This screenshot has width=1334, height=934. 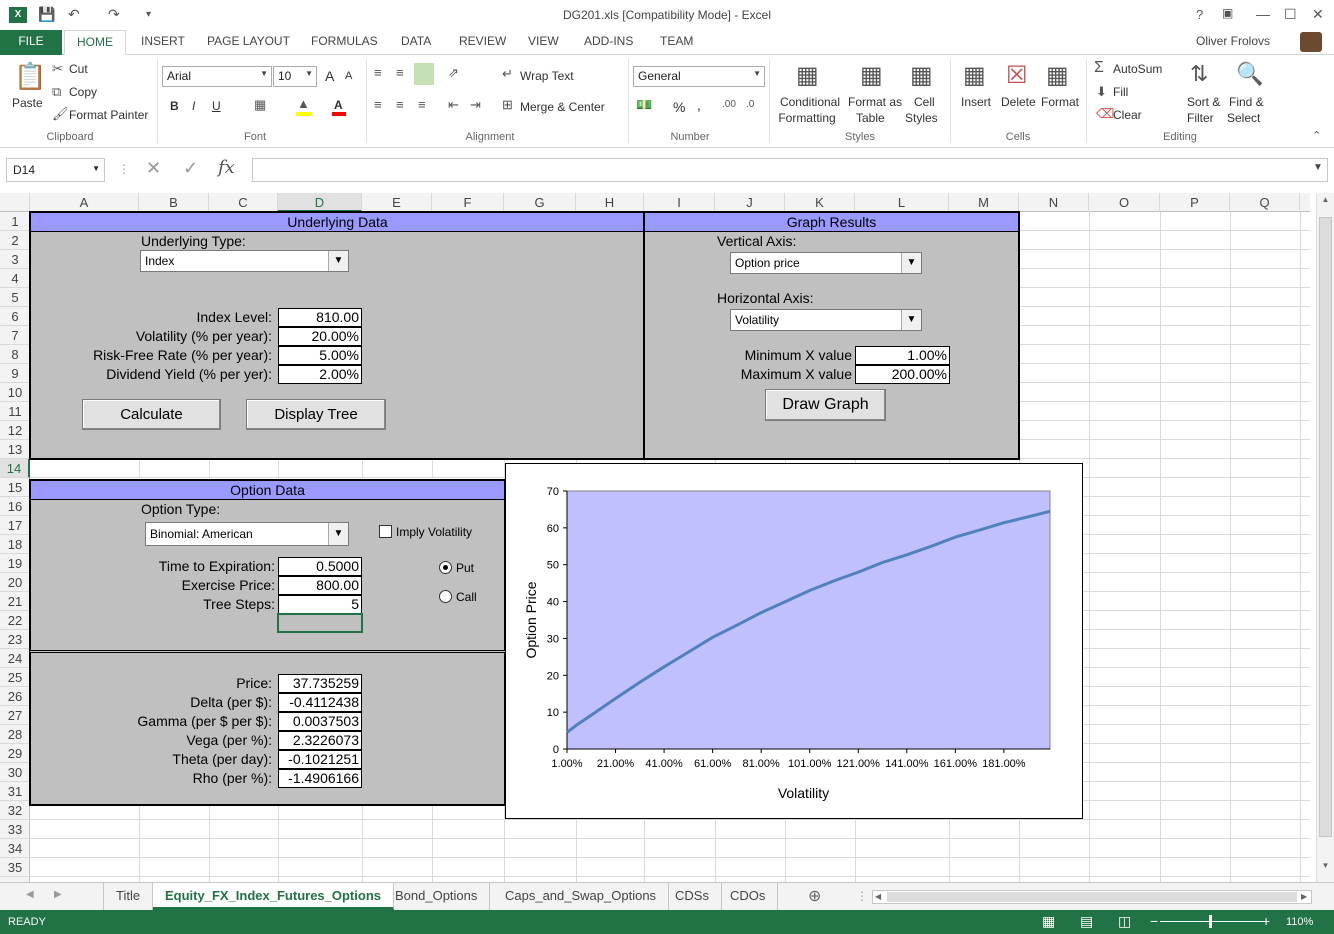 I want to click on exercise-price-field: 800.00, so click(x=320, y=585).